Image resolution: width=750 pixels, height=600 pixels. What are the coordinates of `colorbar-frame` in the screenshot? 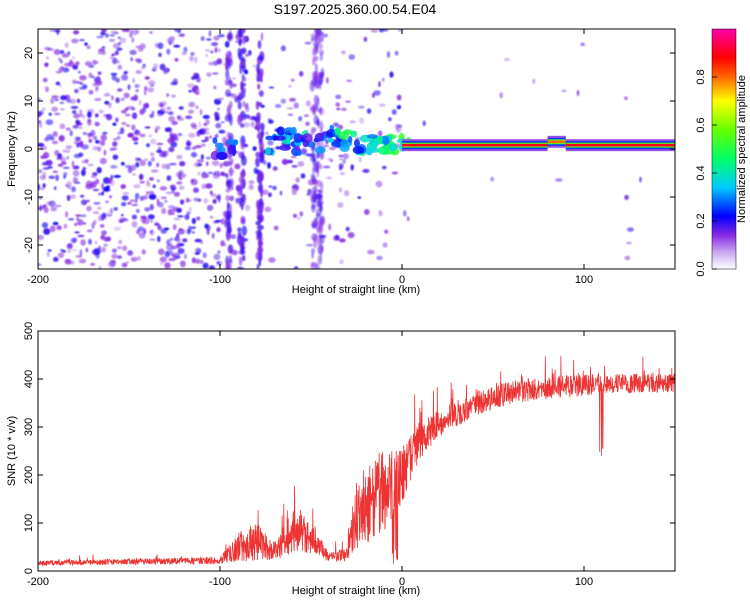 It's located at (724, 149).